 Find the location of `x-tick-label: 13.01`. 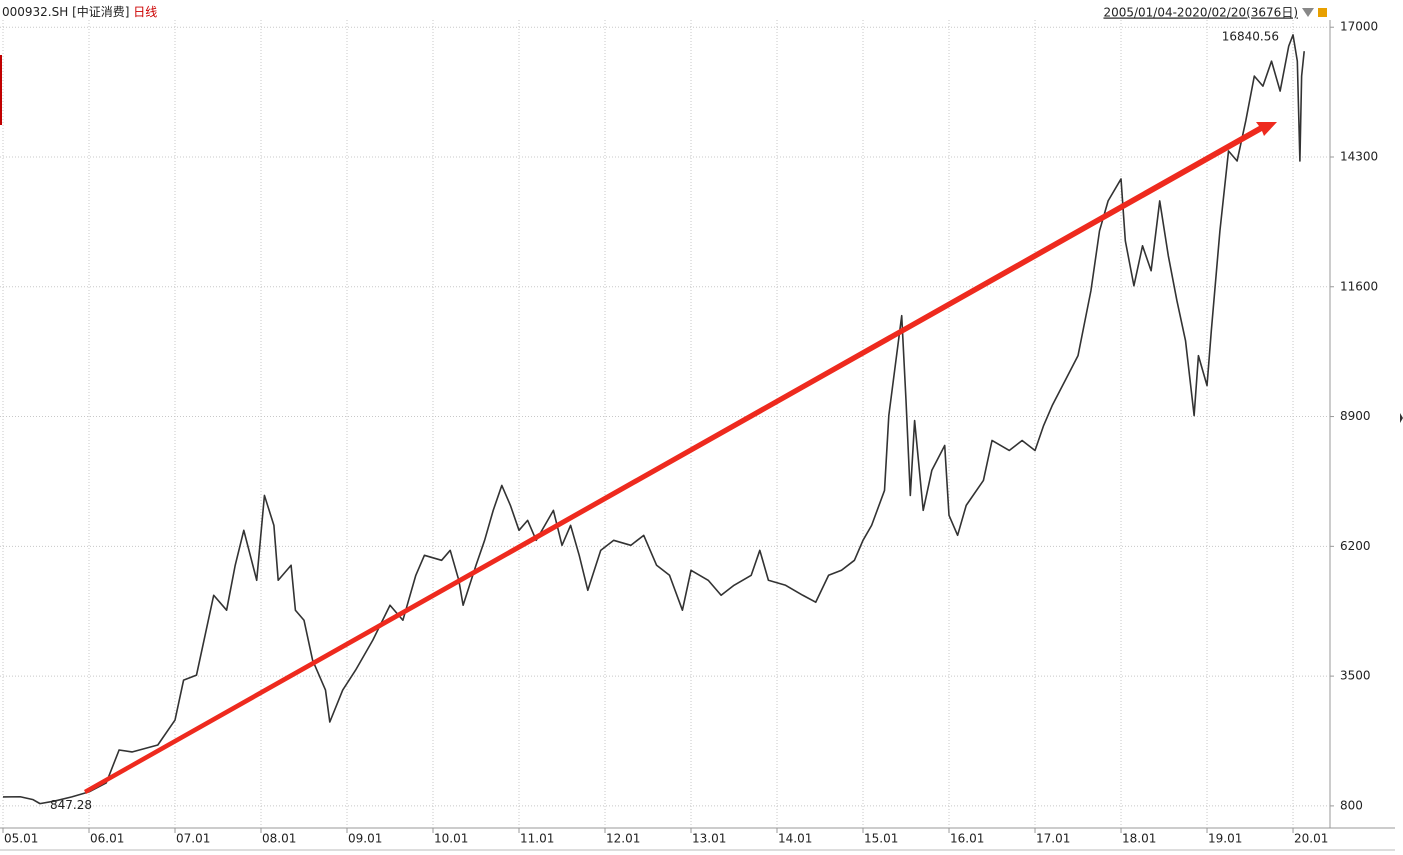

x-tick-label: 13.01 is located at coordinates (709, 839).